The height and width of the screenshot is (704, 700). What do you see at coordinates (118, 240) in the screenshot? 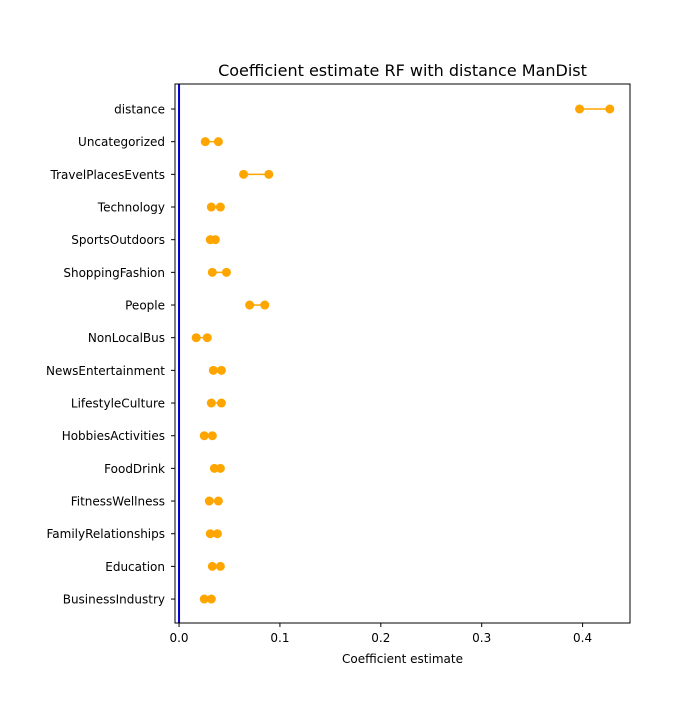
I see `y-tick-label-sports-outdoors: SportsOutdoors` at bounding box center [118, 240].